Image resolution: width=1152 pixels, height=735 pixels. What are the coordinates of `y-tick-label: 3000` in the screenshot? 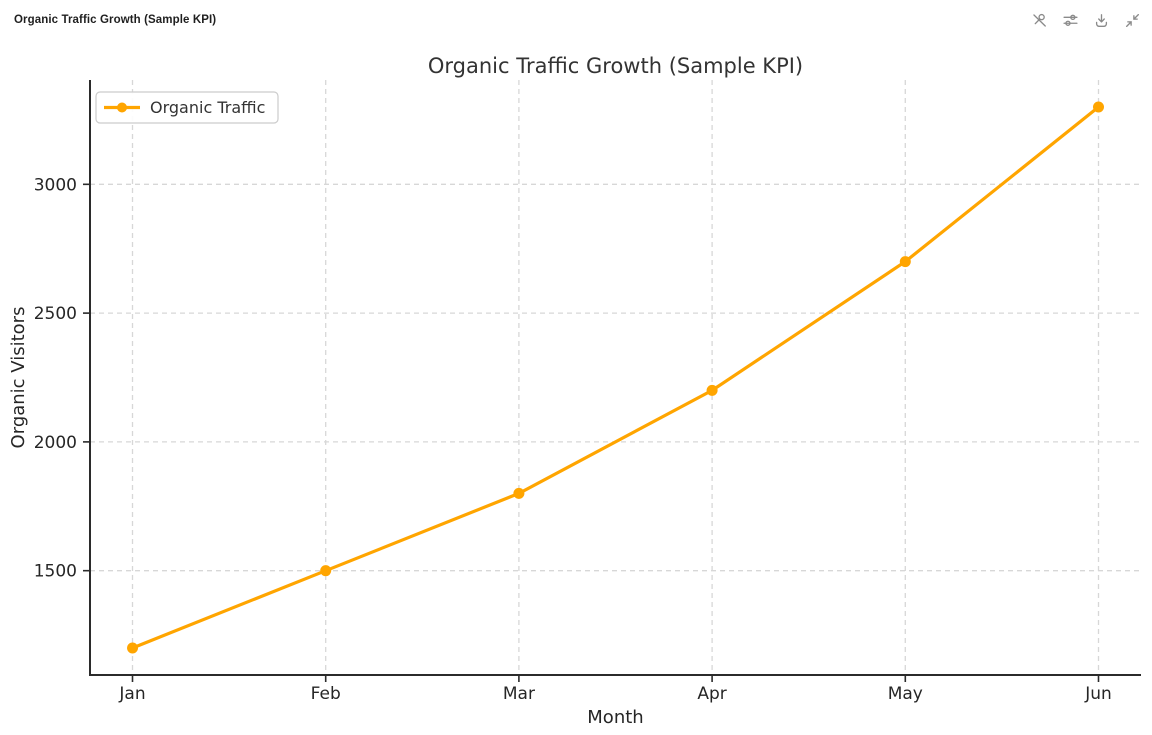 It's located at (55, 185).